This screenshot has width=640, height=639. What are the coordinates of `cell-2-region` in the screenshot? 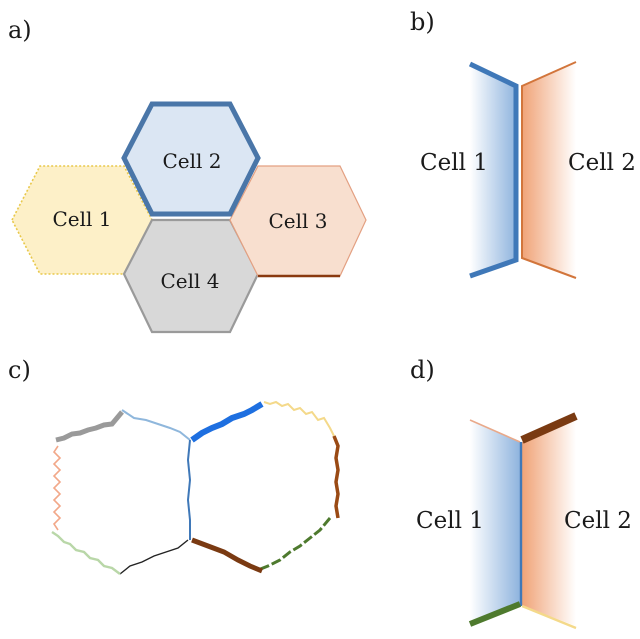 It's located at (549, 170).